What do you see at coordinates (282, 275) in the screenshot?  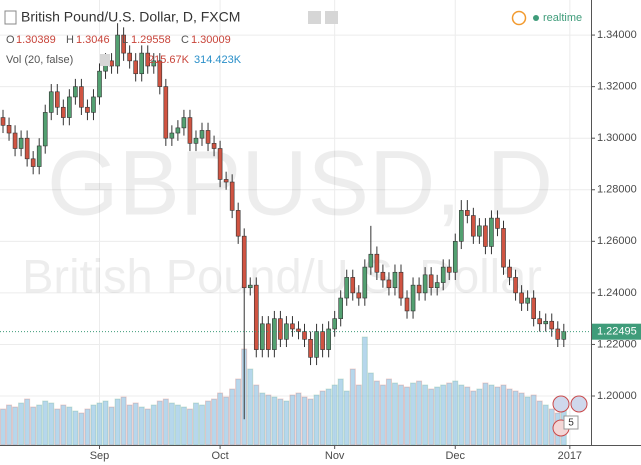 I see `watermark-name: British Pound/U.S. Dollar` at bounding box center [282, 275].